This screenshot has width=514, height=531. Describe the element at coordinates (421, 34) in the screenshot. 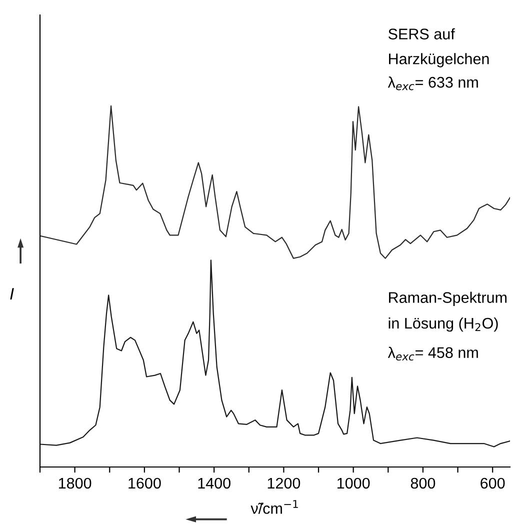

I see `text: SERS auf` at that location.